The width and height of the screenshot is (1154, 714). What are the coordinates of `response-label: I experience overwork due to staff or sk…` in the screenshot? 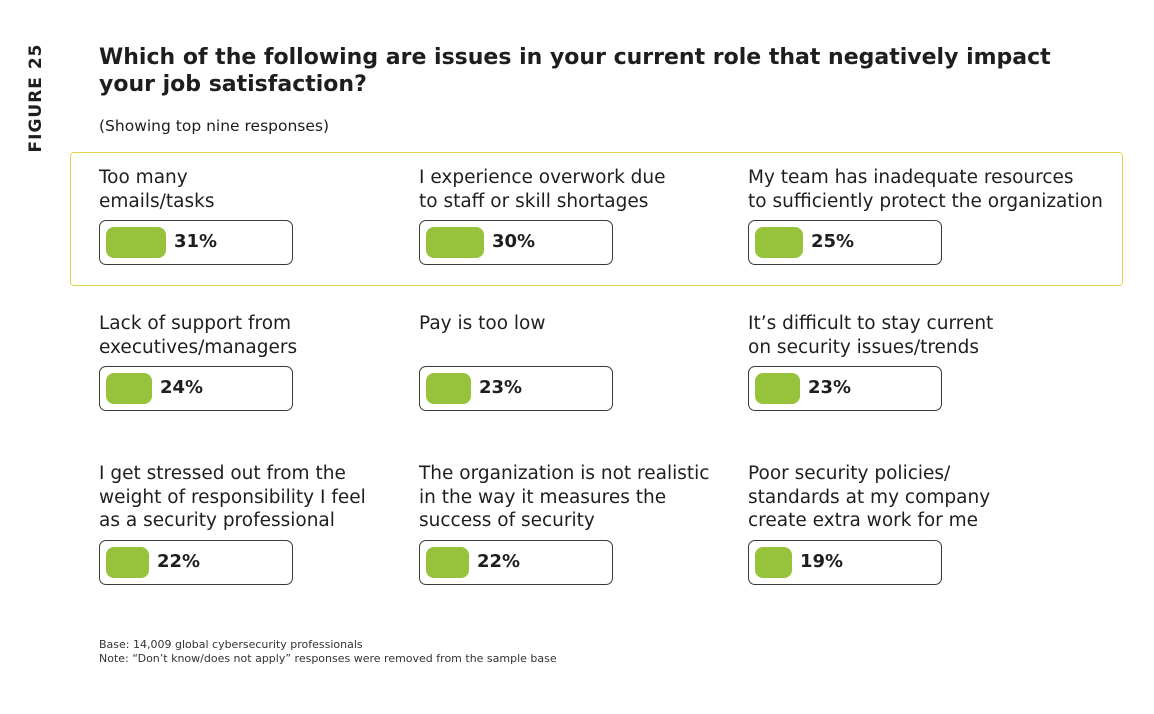 It's located at (542, 189).